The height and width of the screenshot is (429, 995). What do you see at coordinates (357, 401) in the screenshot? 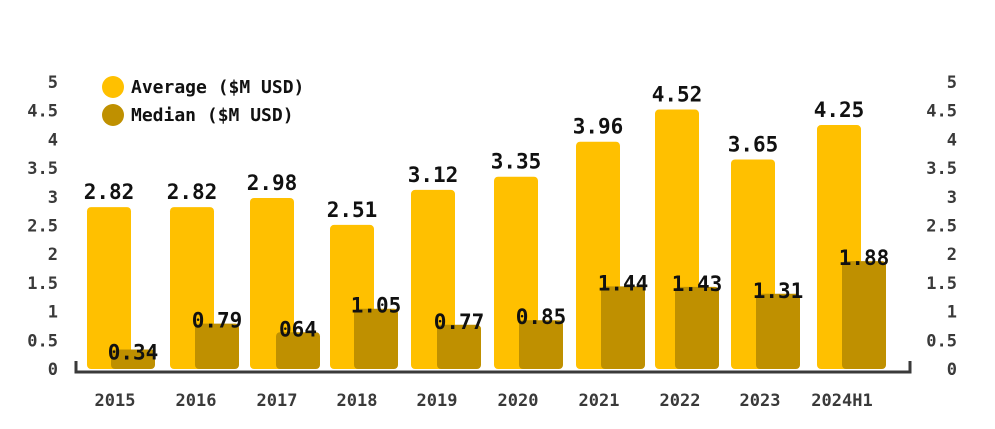
I see `x-tick-label: 2018` at bounding box center [357, 401].